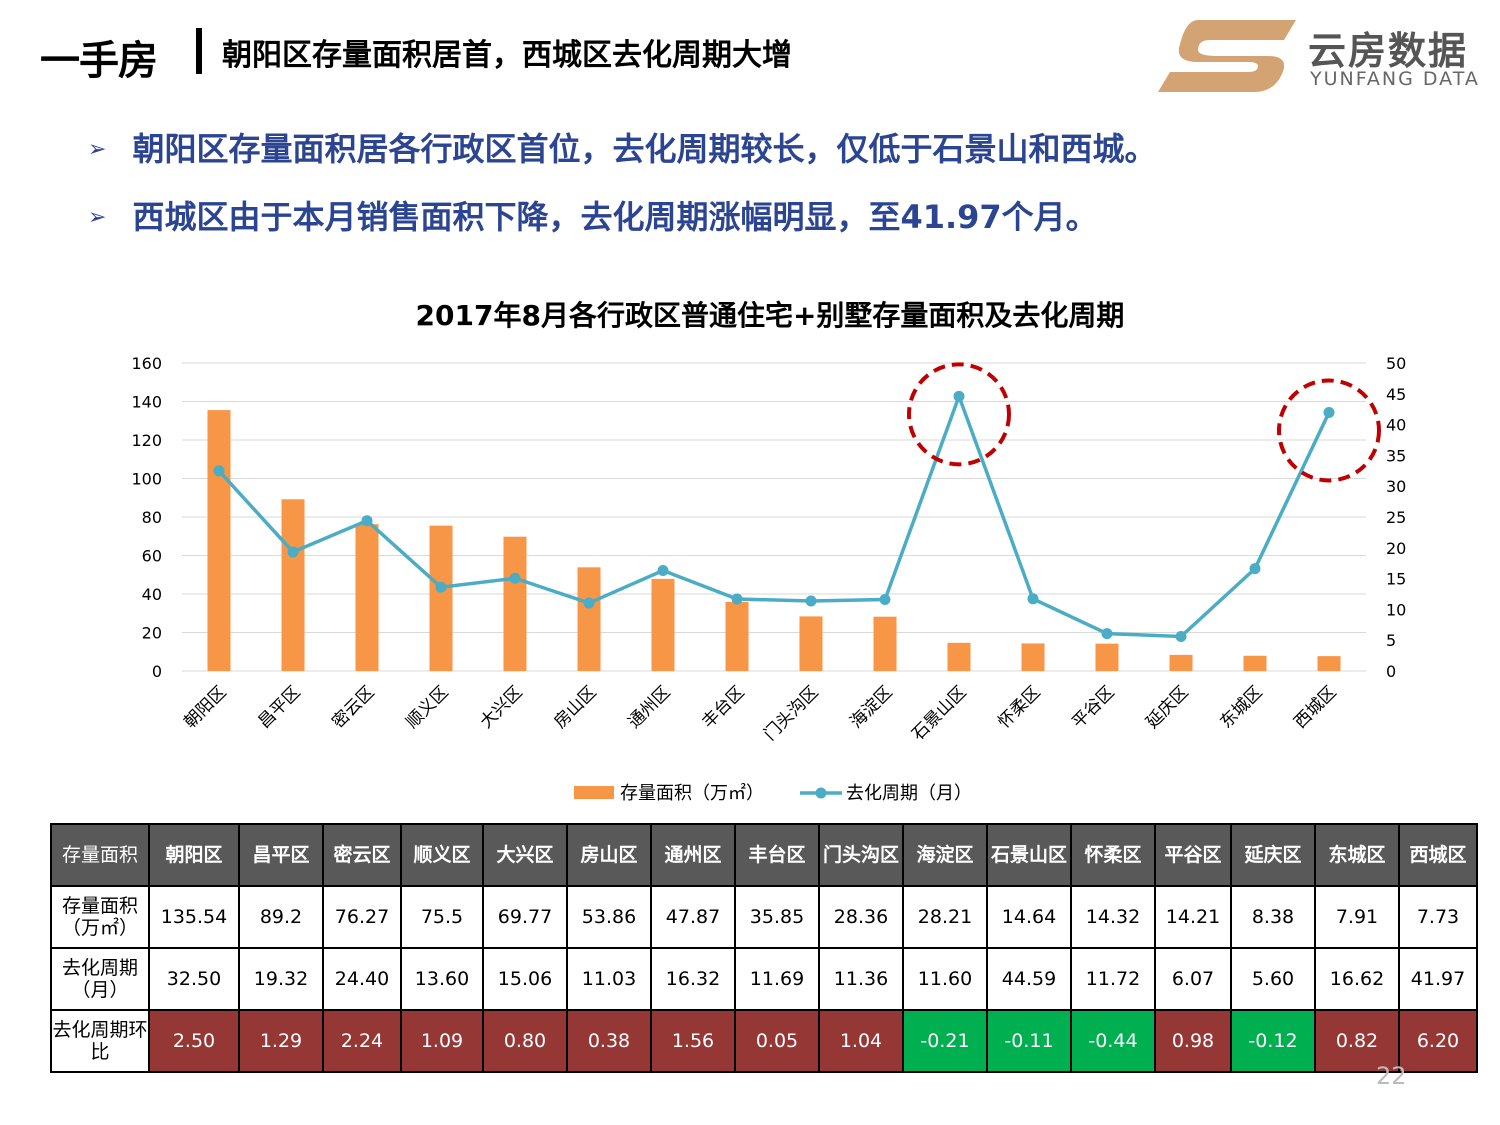 The height and width of the screenshot is (1125, 1500). What do you see at coordinates (194, 917) in the screenshot?
I see `table-cell: 135.54` at bounding box center [194, 917].